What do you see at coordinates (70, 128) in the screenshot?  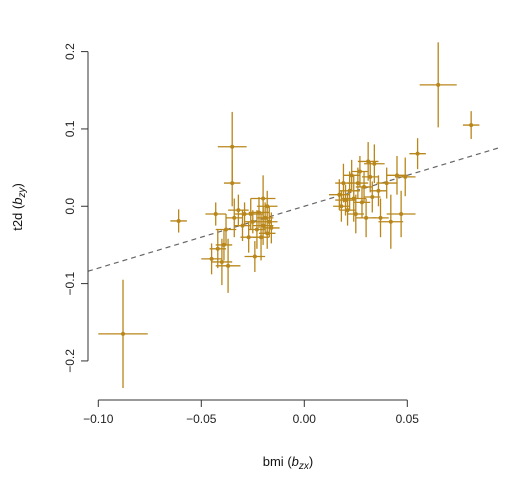 I see `y-tick-label: 0.1` at bounding box center [70, 128].